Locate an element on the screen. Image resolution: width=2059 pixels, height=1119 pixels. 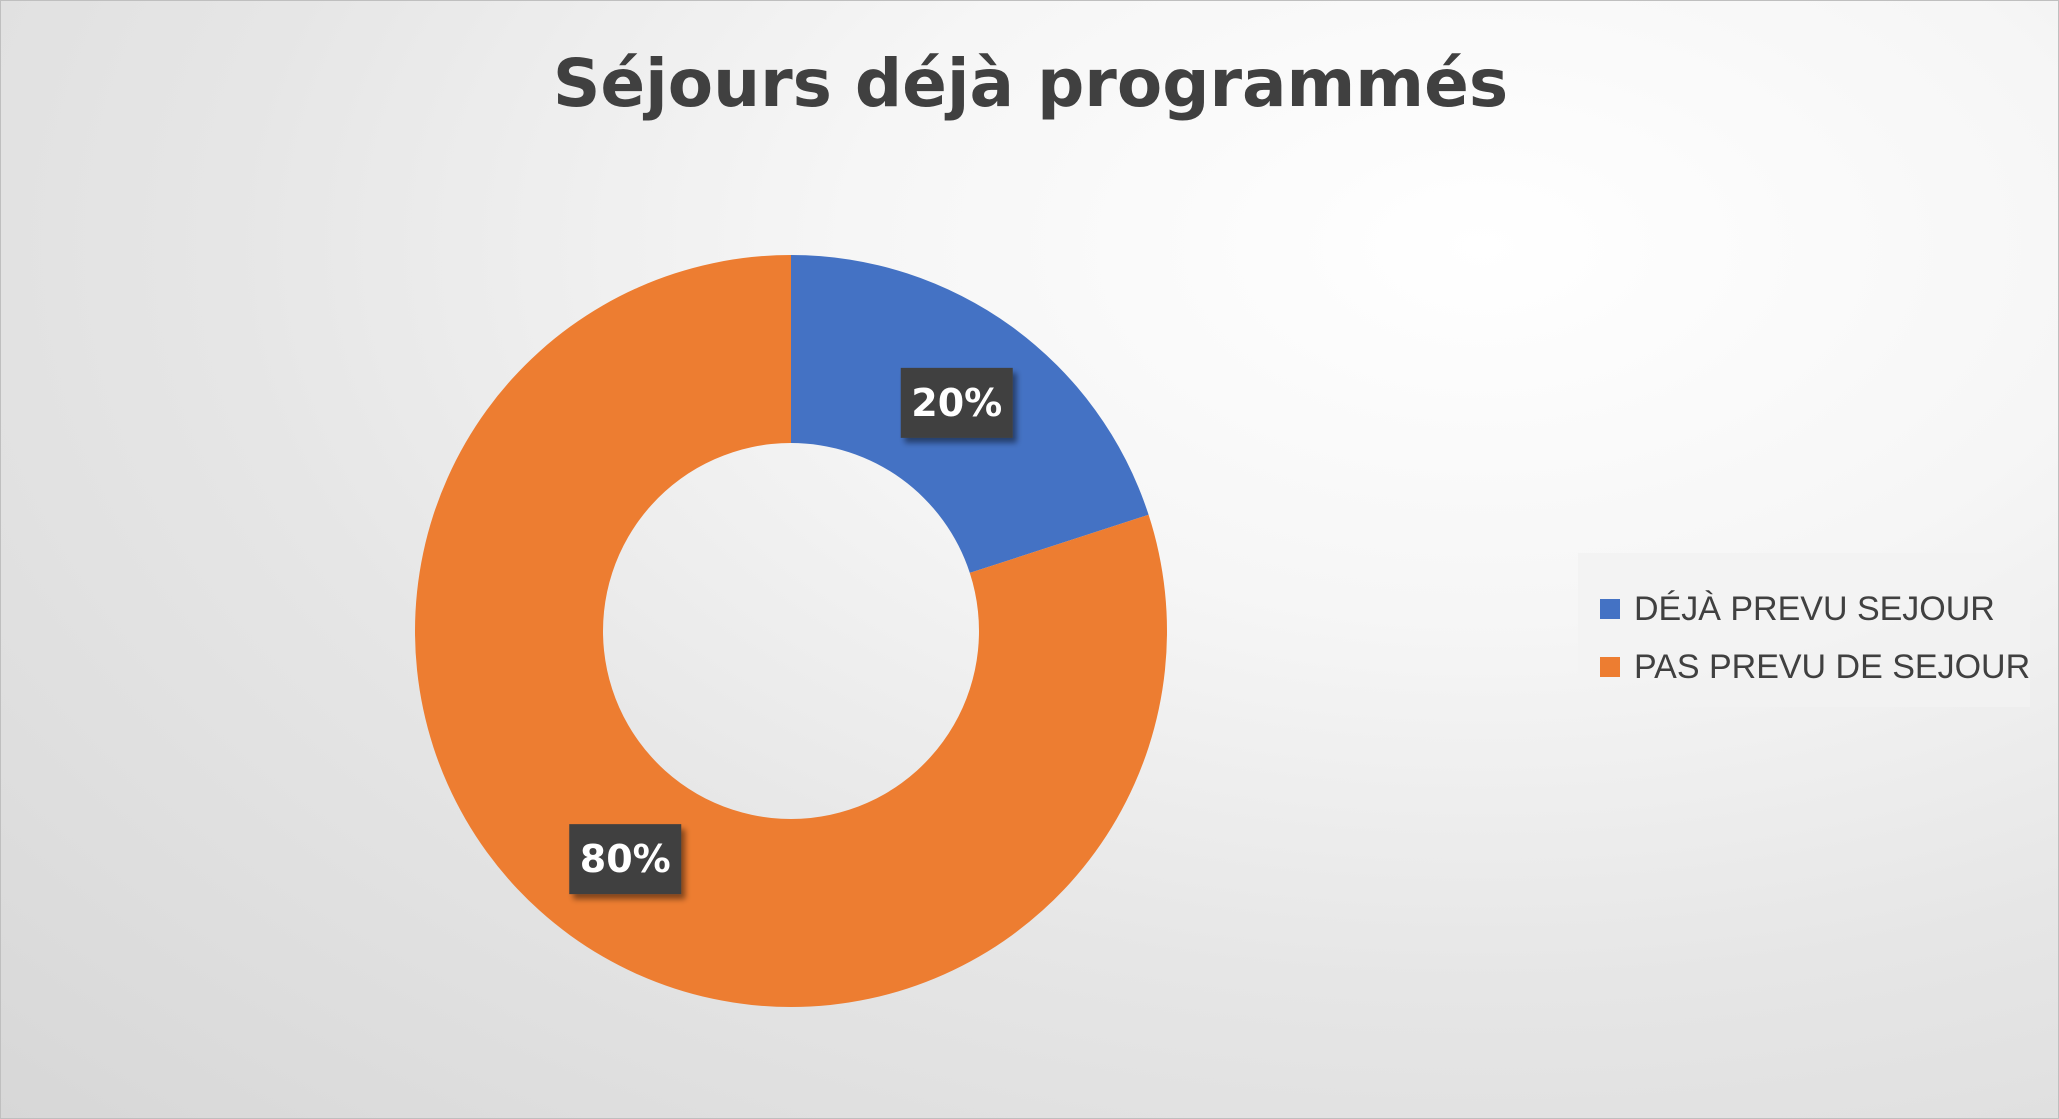
data-label-1: 80% is located at coordinates (625, 859).